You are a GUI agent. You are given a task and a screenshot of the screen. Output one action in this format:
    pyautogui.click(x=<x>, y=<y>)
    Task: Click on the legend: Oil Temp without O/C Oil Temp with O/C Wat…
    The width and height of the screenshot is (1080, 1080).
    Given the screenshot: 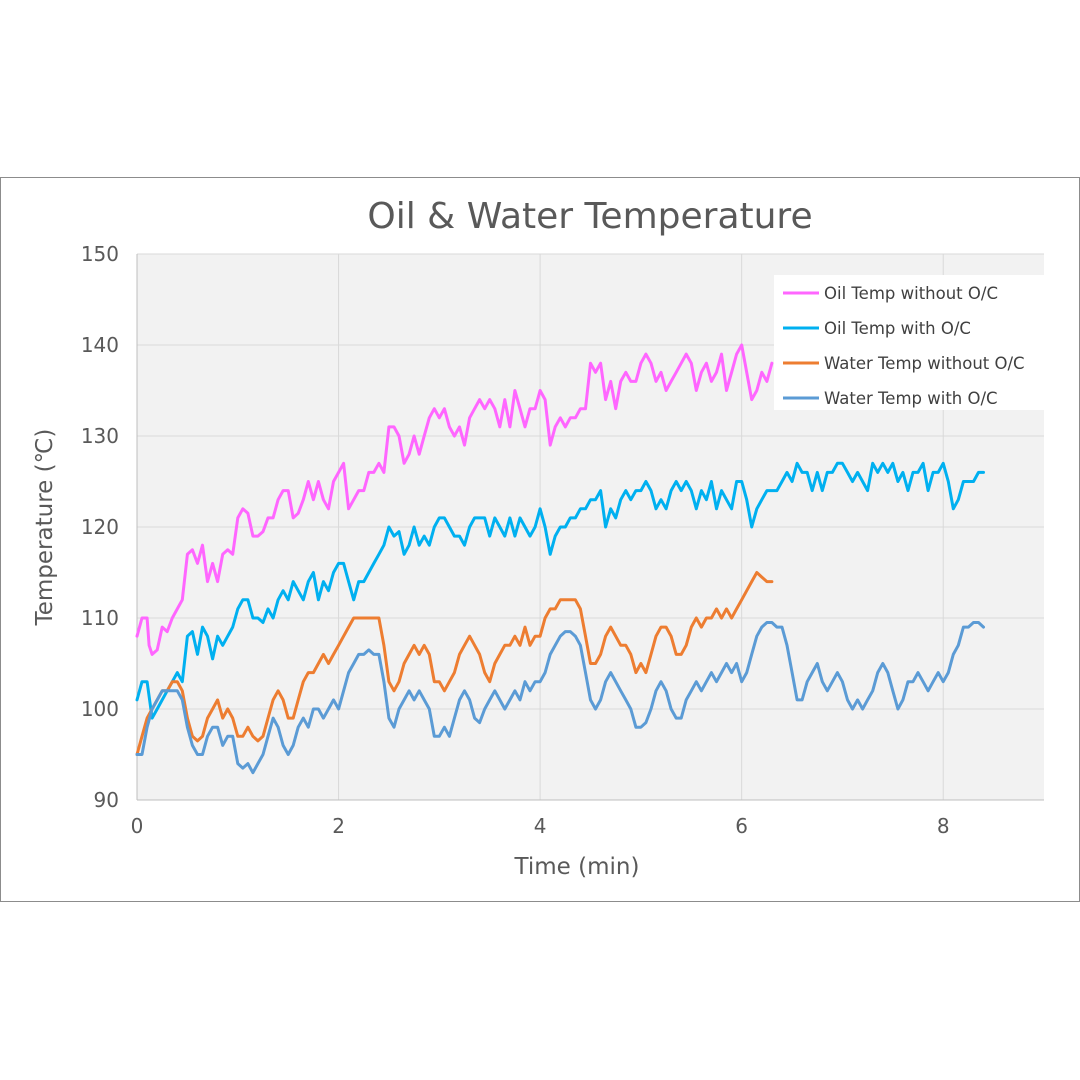 What is the action you would take?
    pyautogui.click(x=909, y=342)
    